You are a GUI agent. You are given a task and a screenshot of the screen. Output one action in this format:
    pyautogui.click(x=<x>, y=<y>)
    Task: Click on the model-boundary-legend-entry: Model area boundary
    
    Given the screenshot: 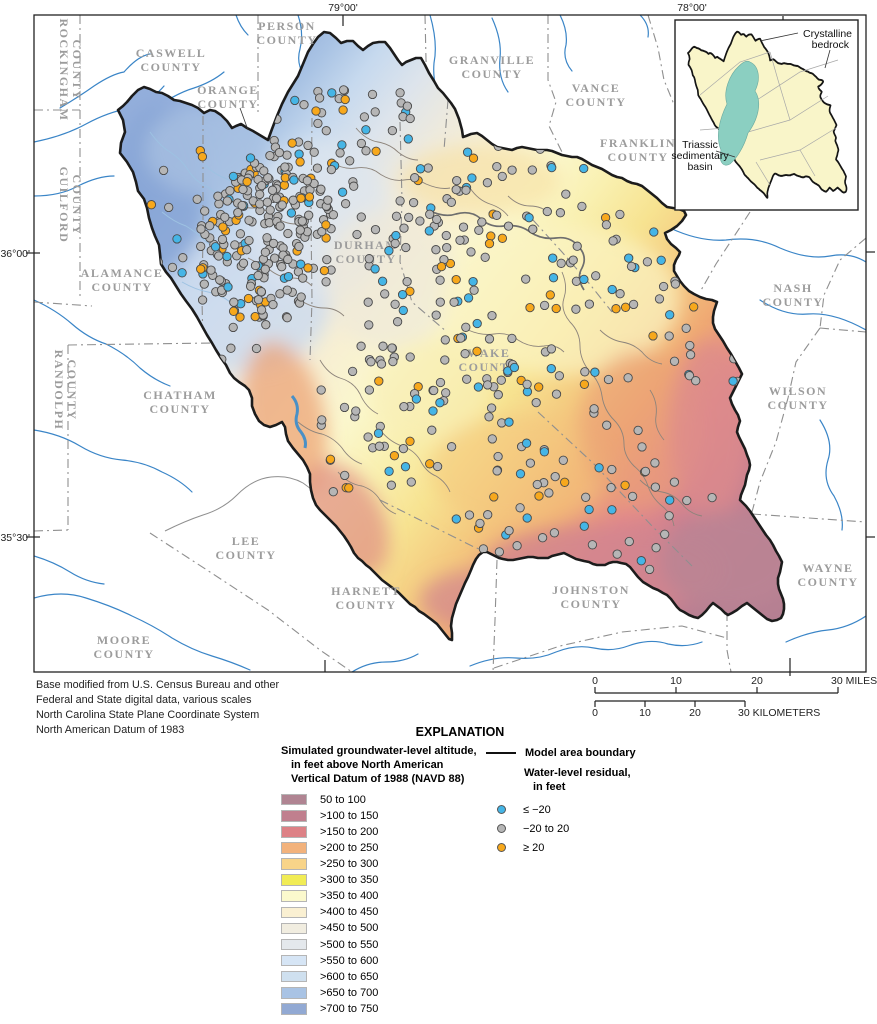 What is the action you would take?
    pyautogui.click(x=561, y=753)
    